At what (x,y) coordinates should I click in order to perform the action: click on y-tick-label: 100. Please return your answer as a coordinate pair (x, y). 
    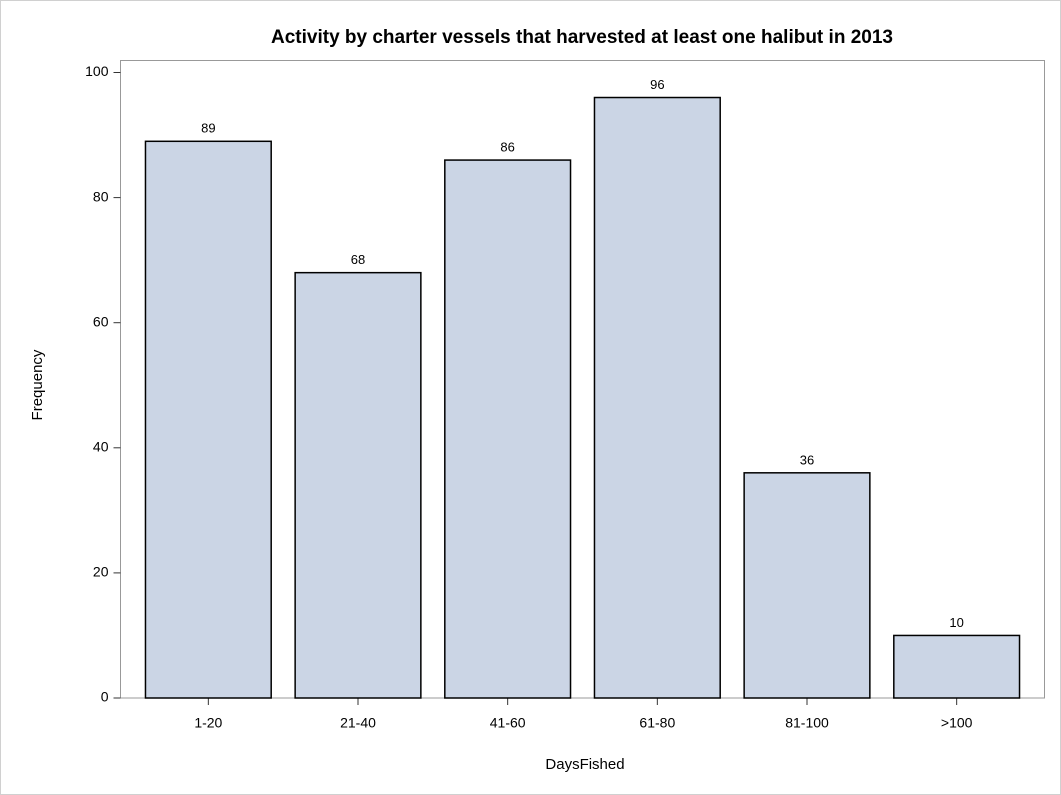
    Looking at the image, I should click on (97, 71).